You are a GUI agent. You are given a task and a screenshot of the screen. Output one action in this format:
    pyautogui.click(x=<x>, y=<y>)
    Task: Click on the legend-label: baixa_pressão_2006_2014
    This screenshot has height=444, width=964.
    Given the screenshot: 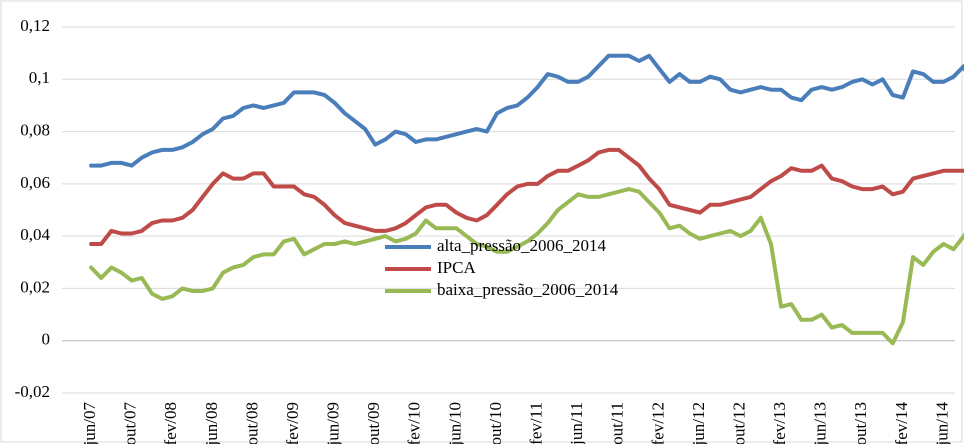 What is the action you would take?
    pyautogui.click(x=528, y=289)
    